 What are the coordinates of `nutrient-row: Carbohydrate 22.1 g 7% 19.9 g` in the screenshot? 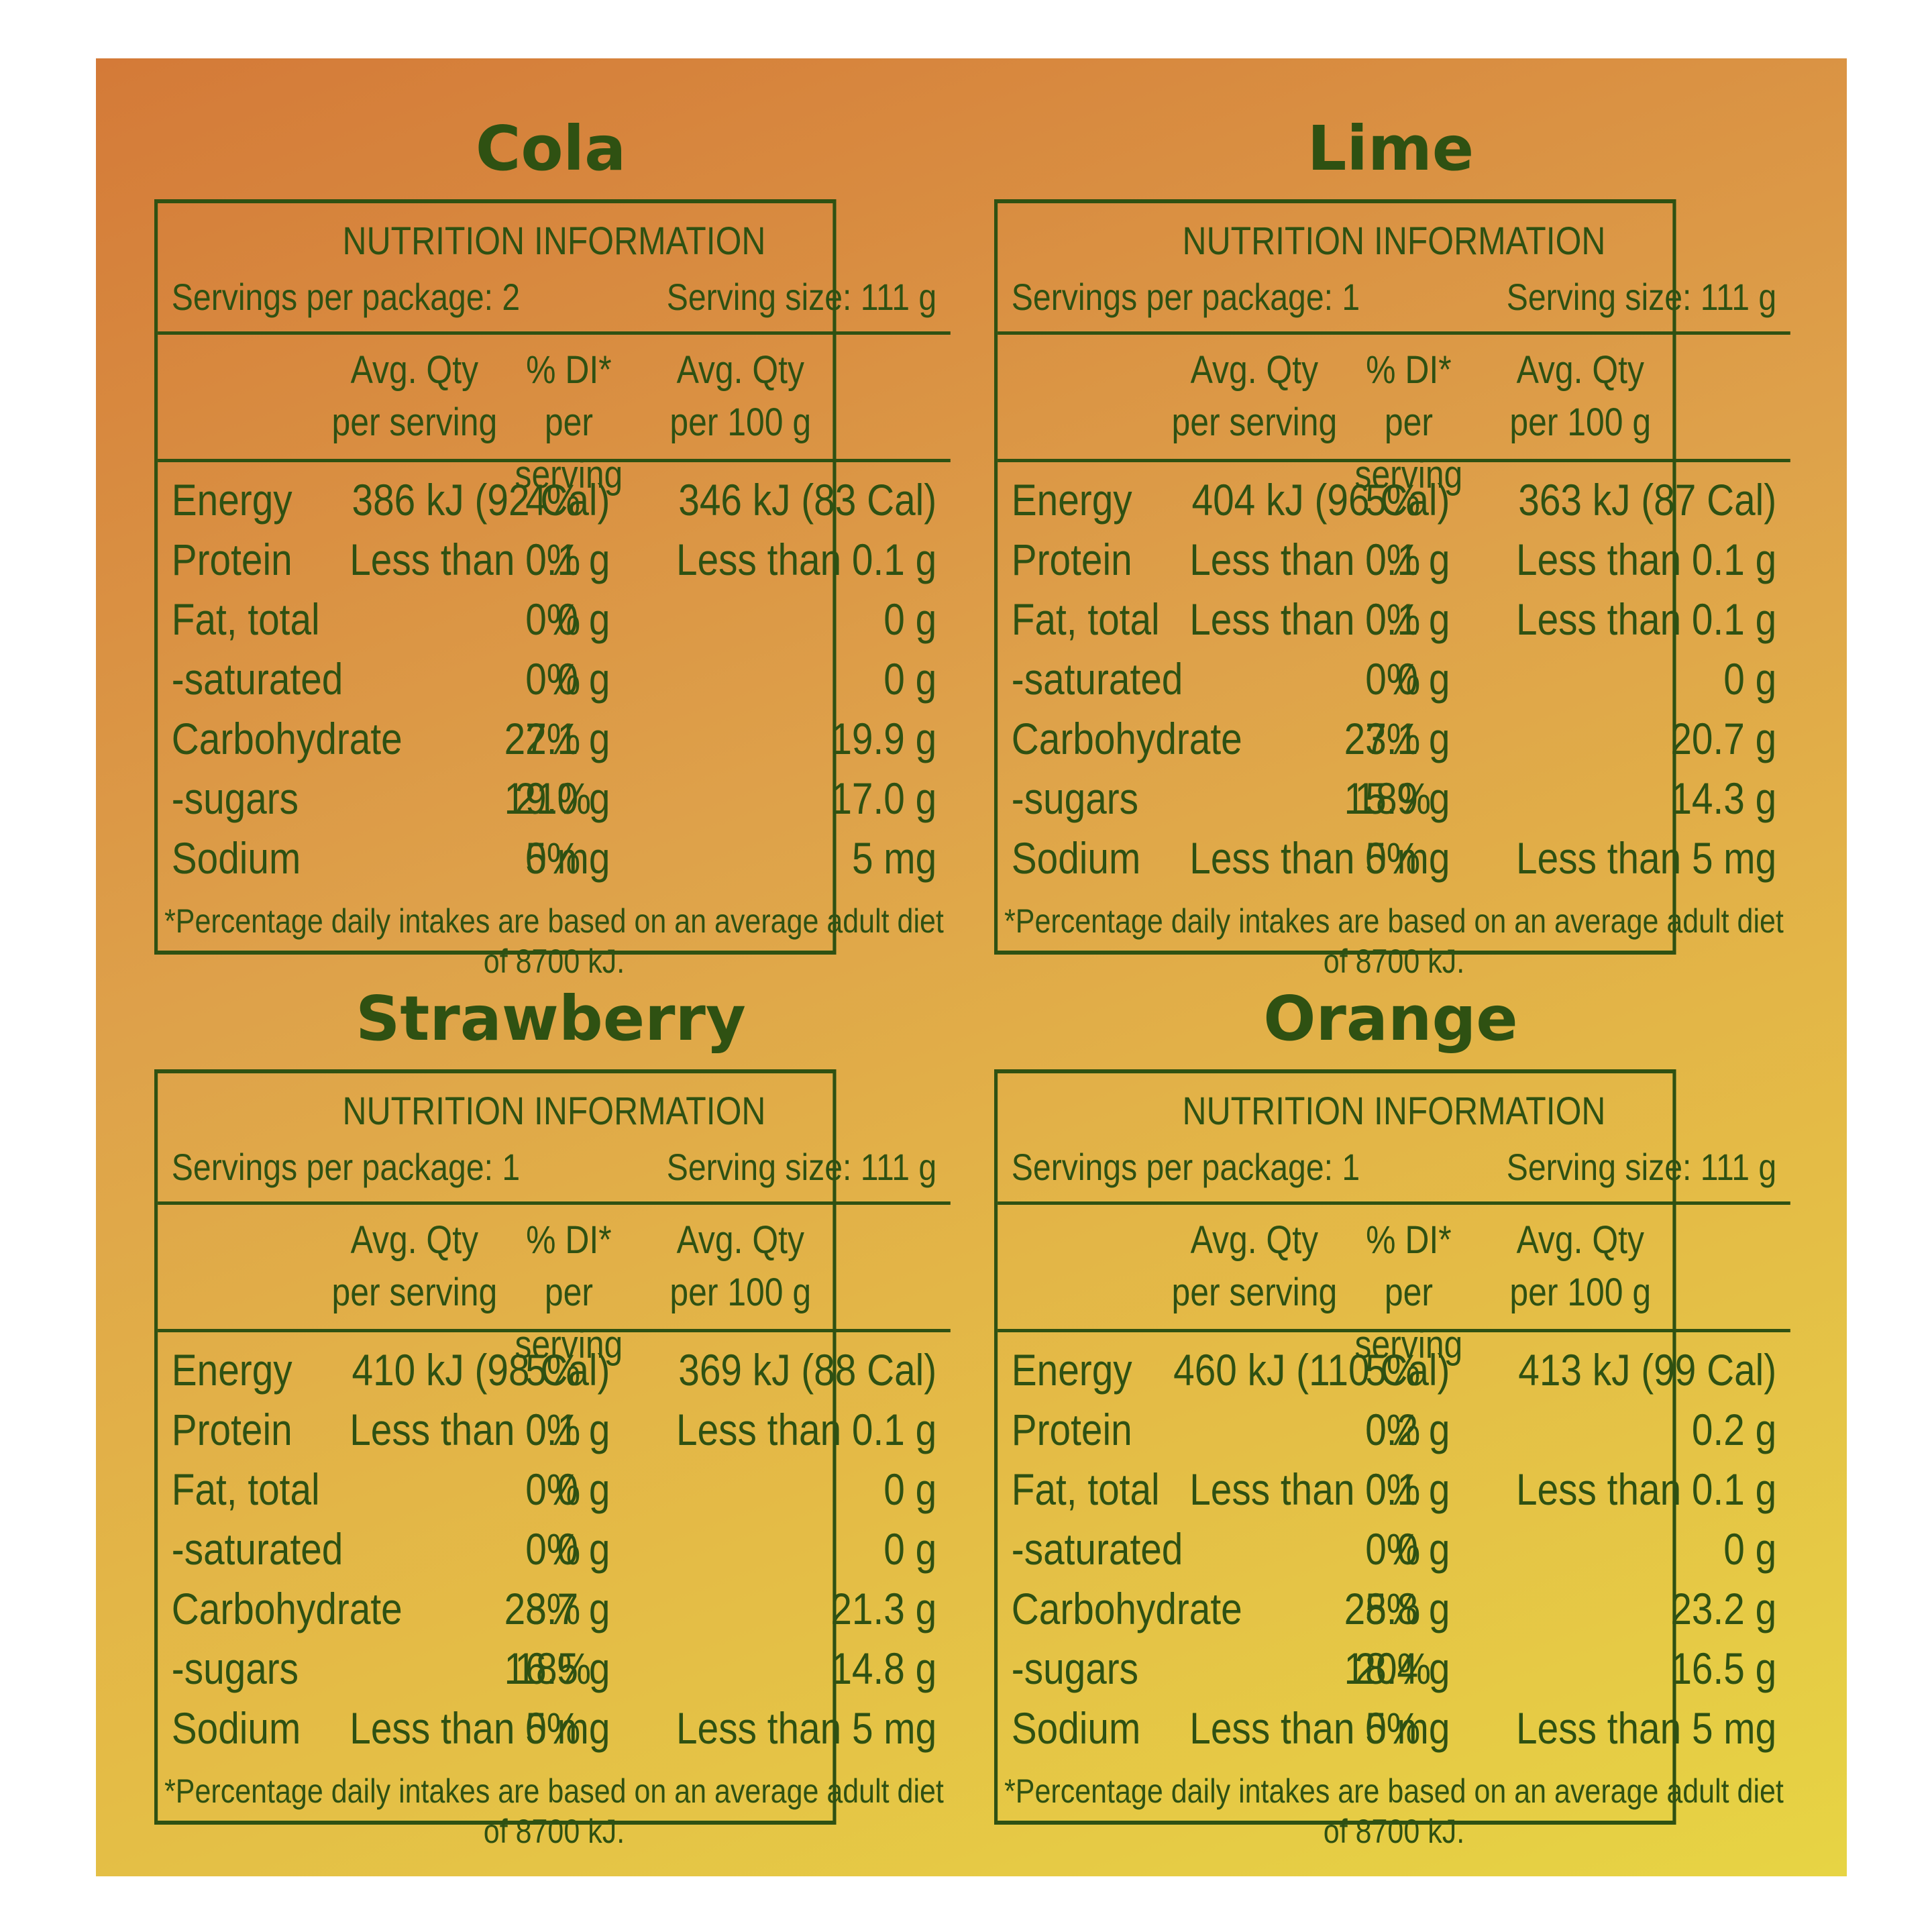 It's located at (554, 738).